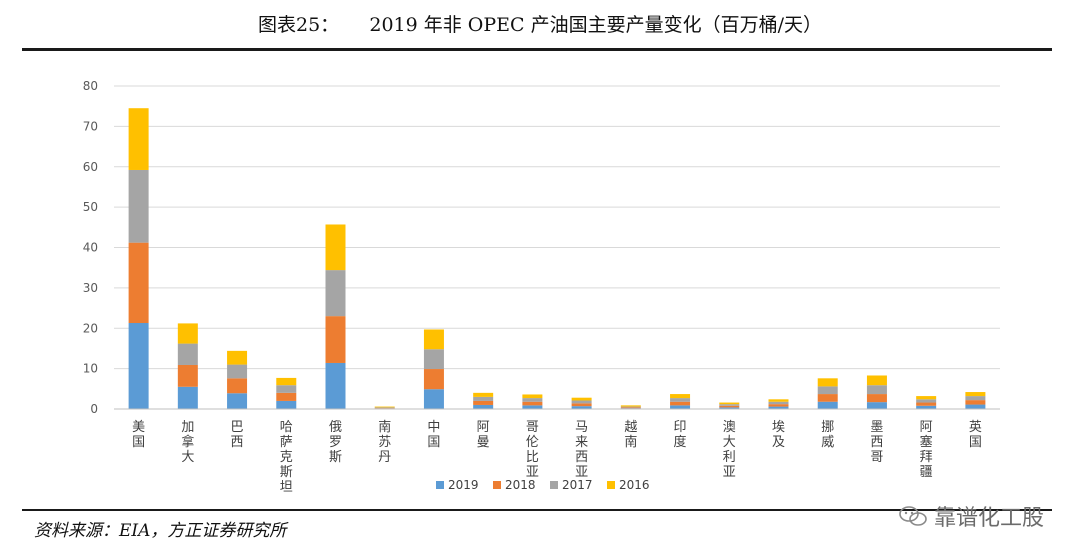  I want to click on x-category-label: 阿曼, so click(483, 435).